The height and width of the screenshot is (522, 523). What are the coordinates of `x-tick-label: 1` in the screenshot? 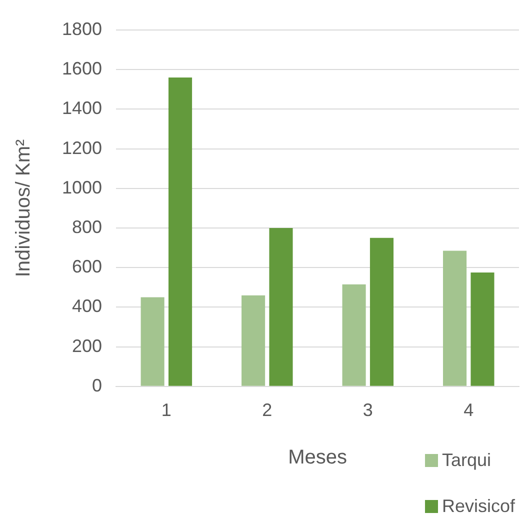 It's located at (166, 410).